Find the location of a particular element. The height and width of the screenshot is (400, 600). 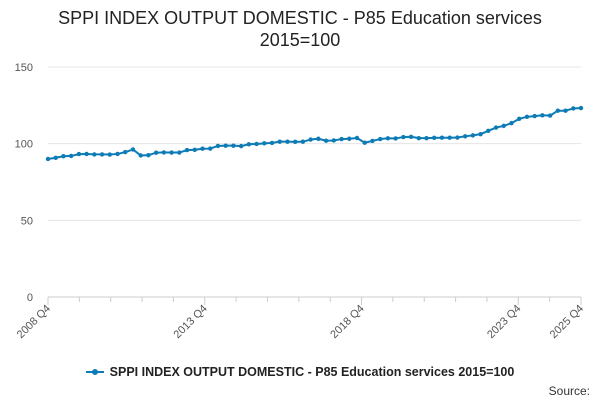

x-tick-label: 2008 Q4 is located at coordinates (34, 322).